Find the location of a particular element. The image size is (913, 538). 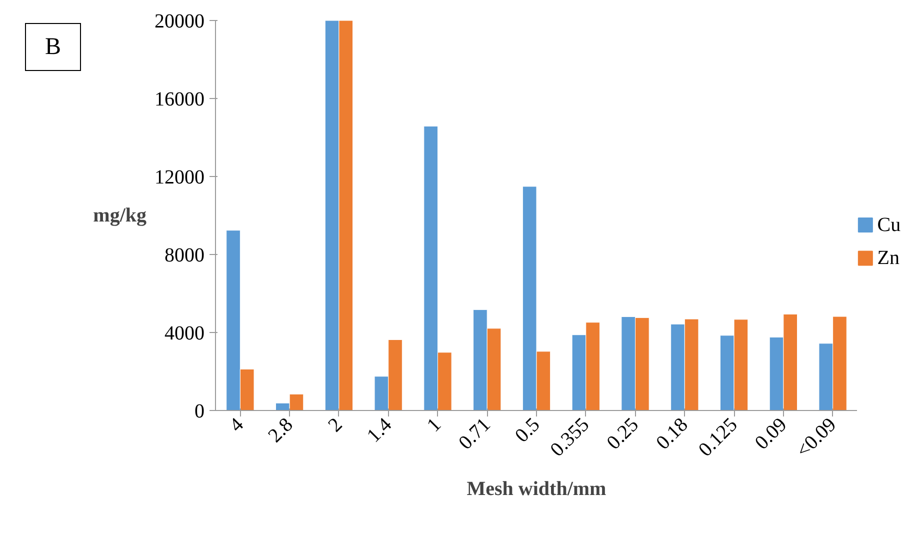

legend-label: Zn is located at coordinates (888, 258).